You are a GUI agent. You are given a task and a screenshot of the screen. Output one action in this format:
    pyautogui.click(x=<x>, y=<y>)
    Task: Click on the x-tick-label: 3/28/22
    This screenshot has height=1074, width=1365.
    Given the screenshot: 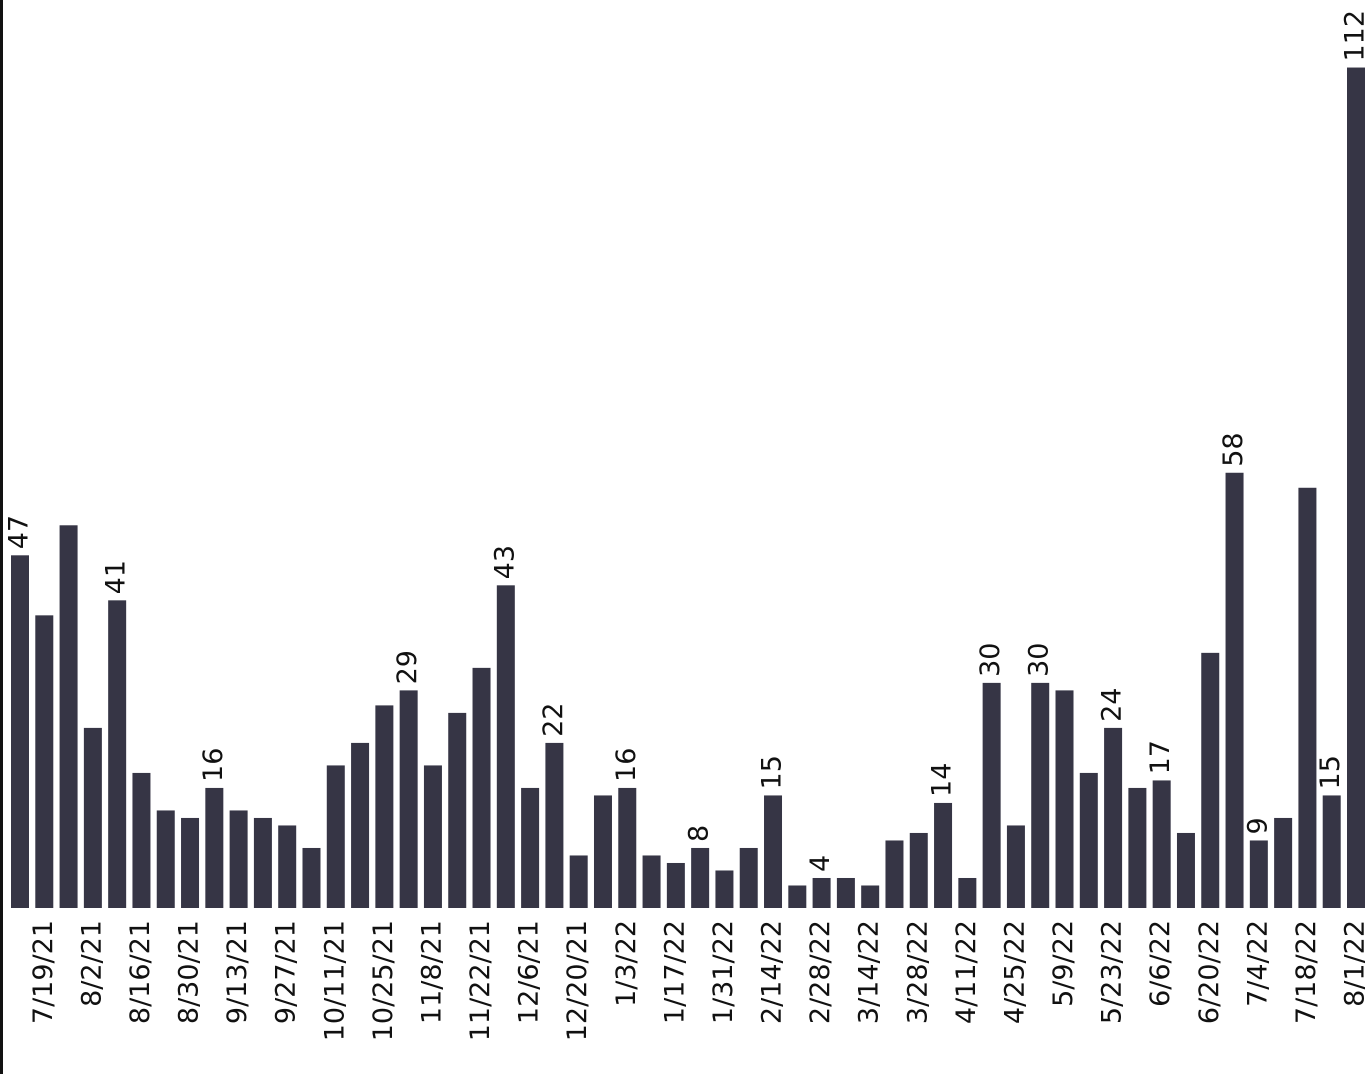 What is the action you would take?
    pyautogui.click(x=917, y=972)
    